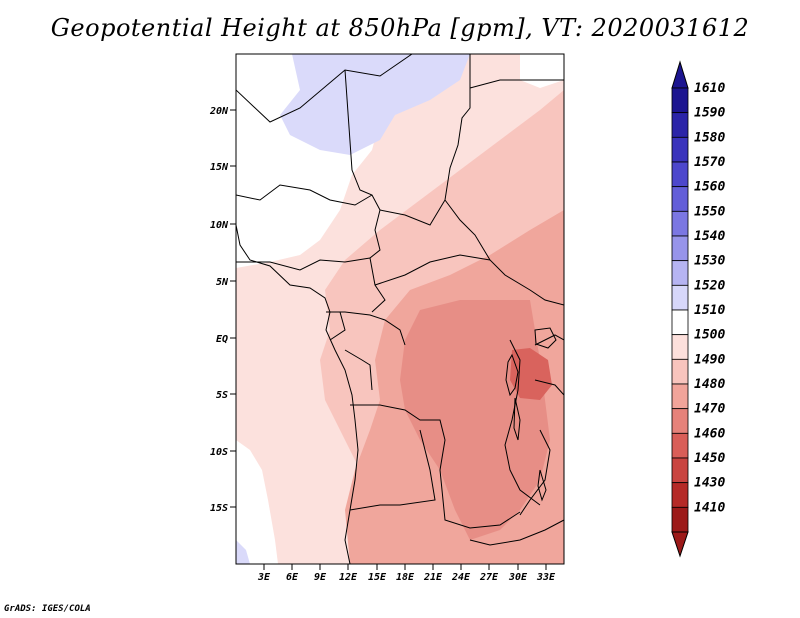  What do you see at coordinates (709, 211) in the screenshot?
I see `colorbar-label: 1550` at bounding box center [709, 211].